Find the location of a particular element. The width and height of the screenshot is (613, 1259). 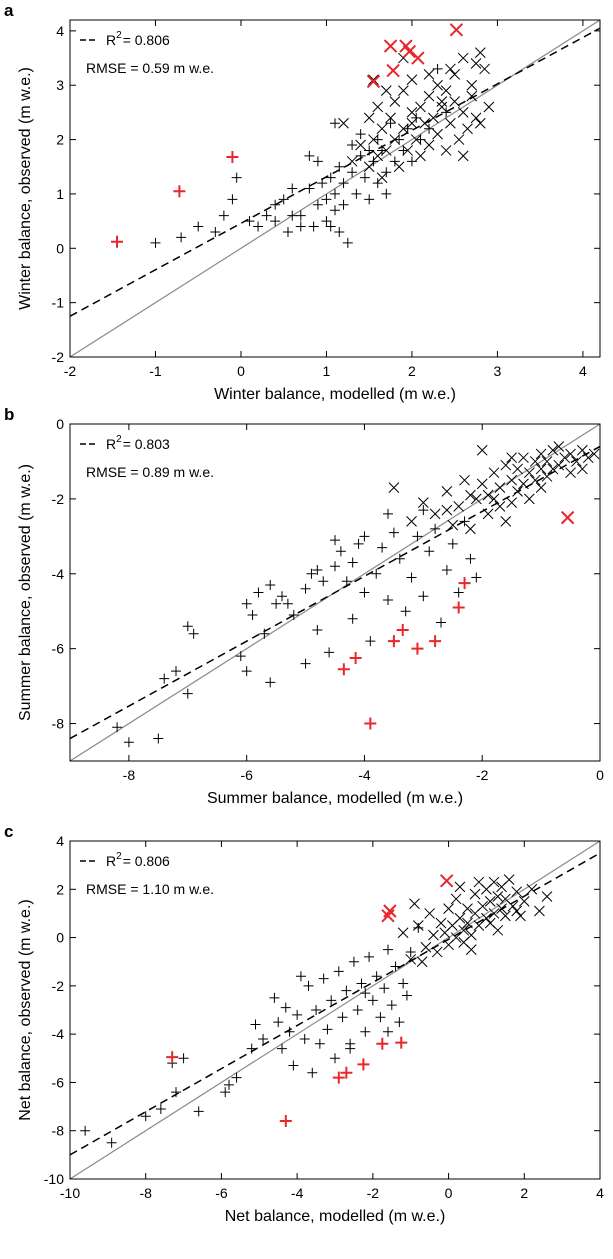

y-tick-label: 4 is located at coordinates (60, 841).